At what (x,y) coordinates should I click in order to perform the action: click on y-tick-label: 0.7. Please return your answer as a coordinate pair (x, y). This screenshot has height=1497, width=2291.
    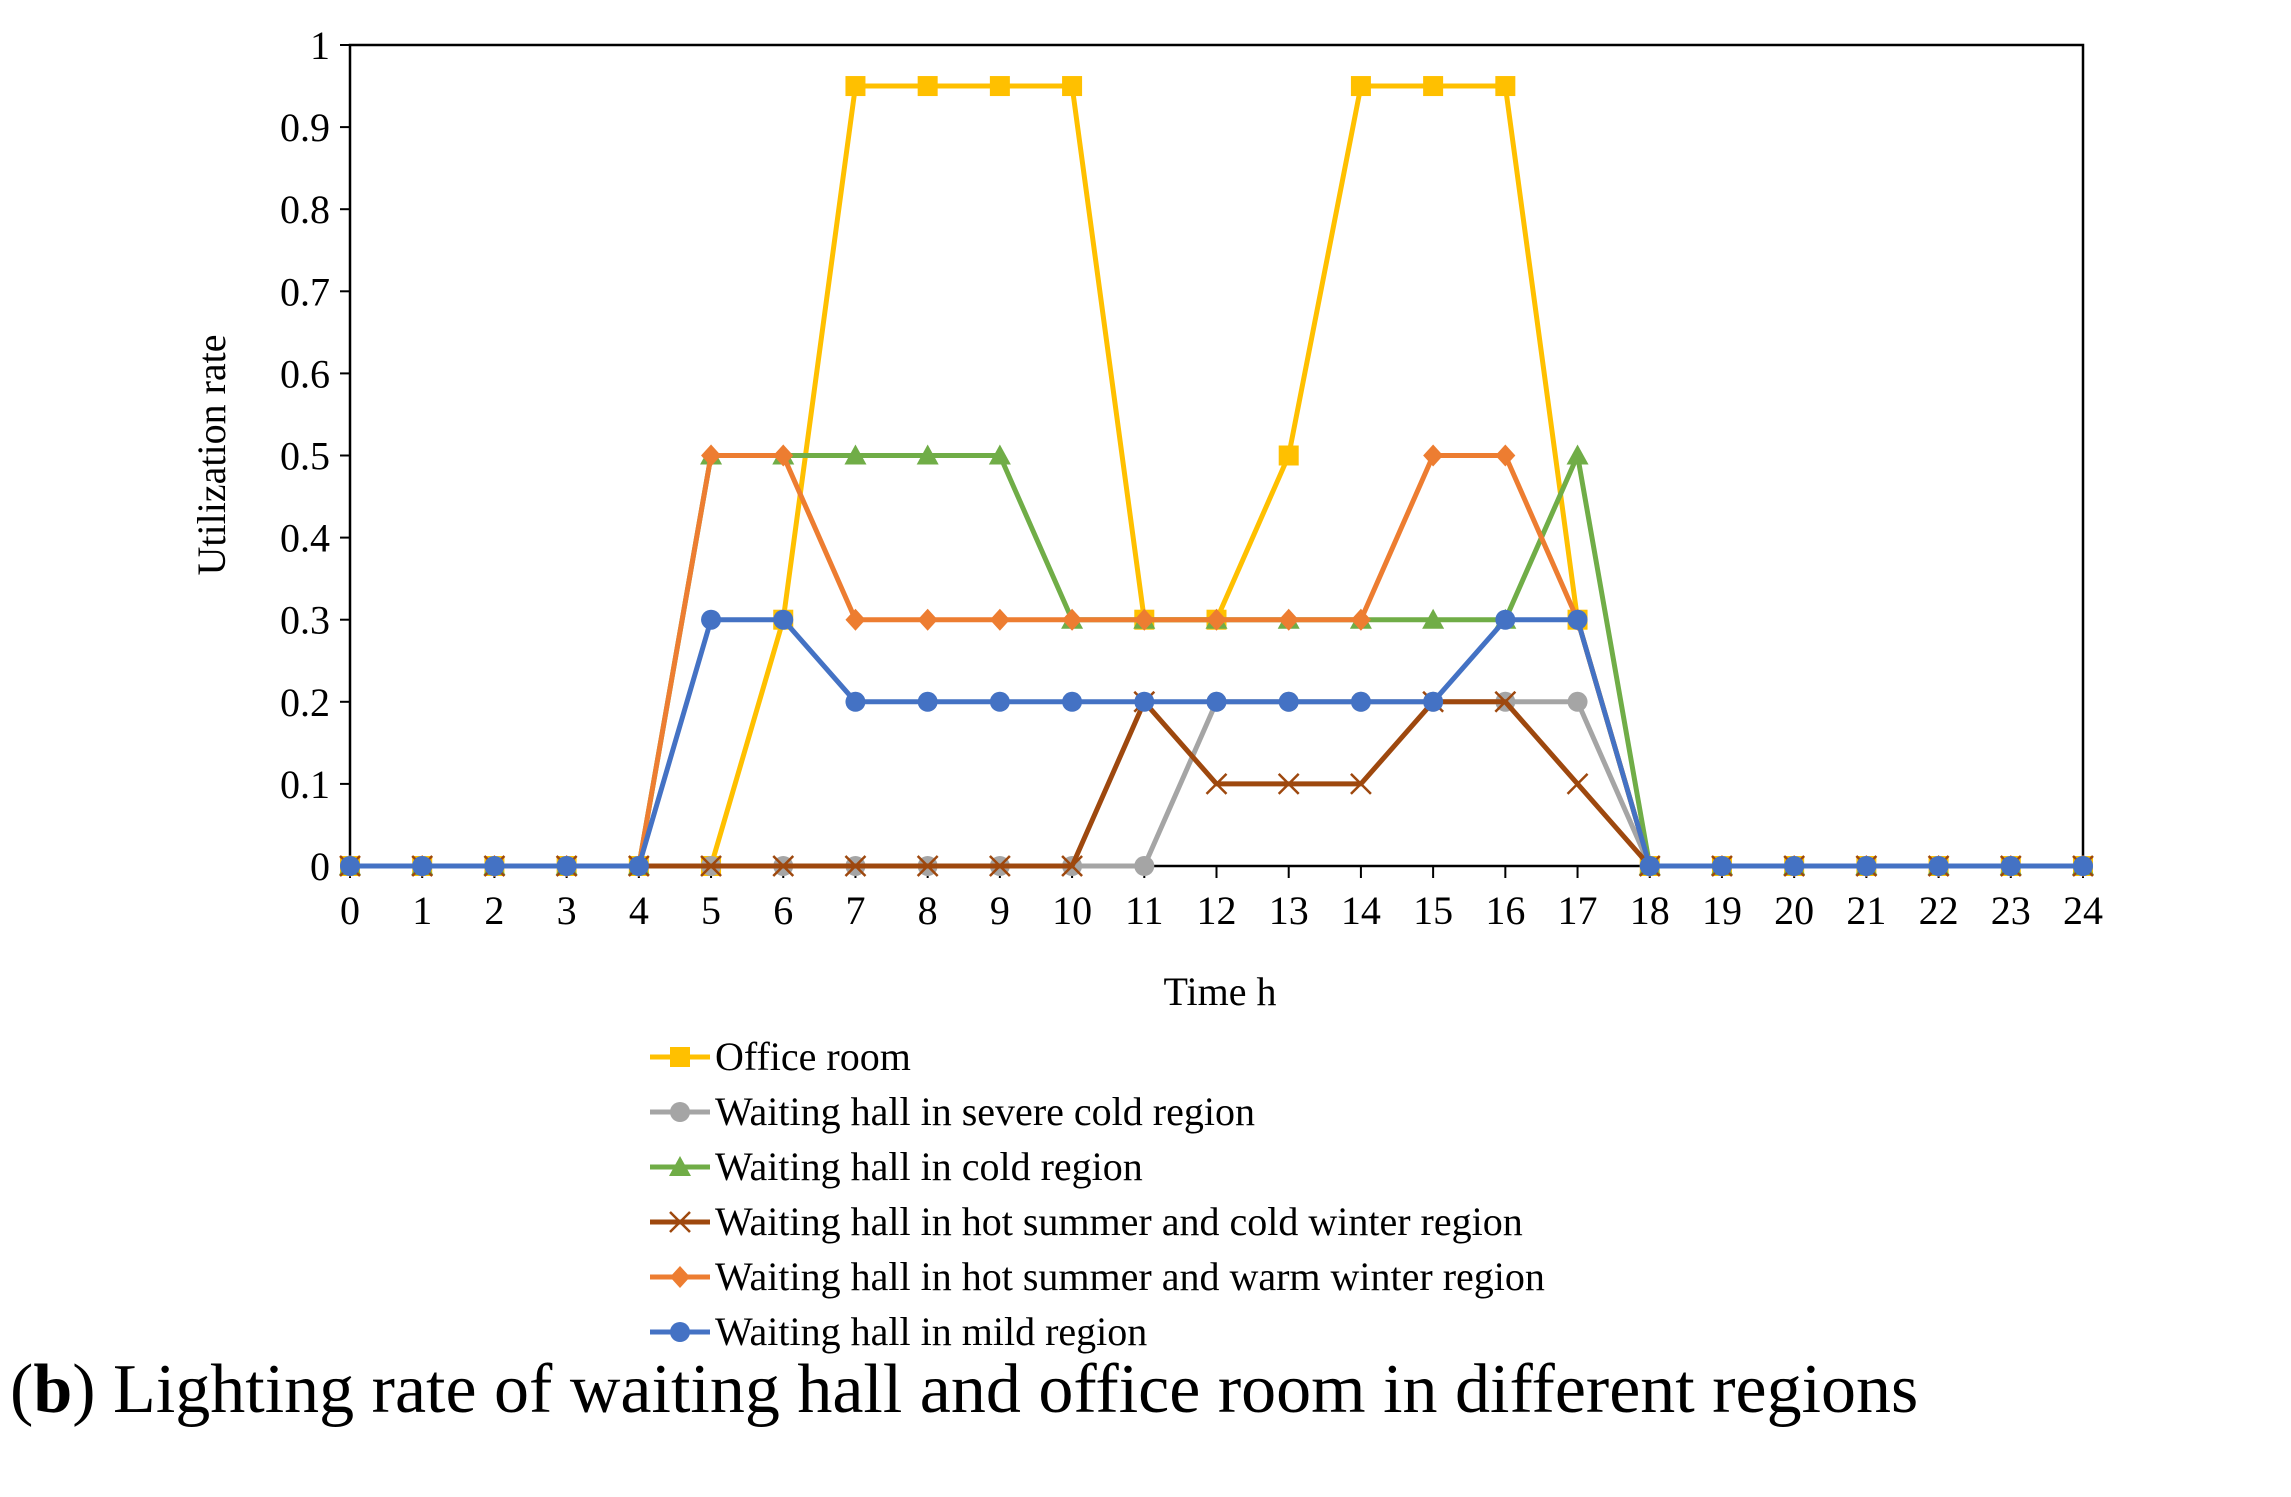
    Looking at the image, I should click on (305, 291).